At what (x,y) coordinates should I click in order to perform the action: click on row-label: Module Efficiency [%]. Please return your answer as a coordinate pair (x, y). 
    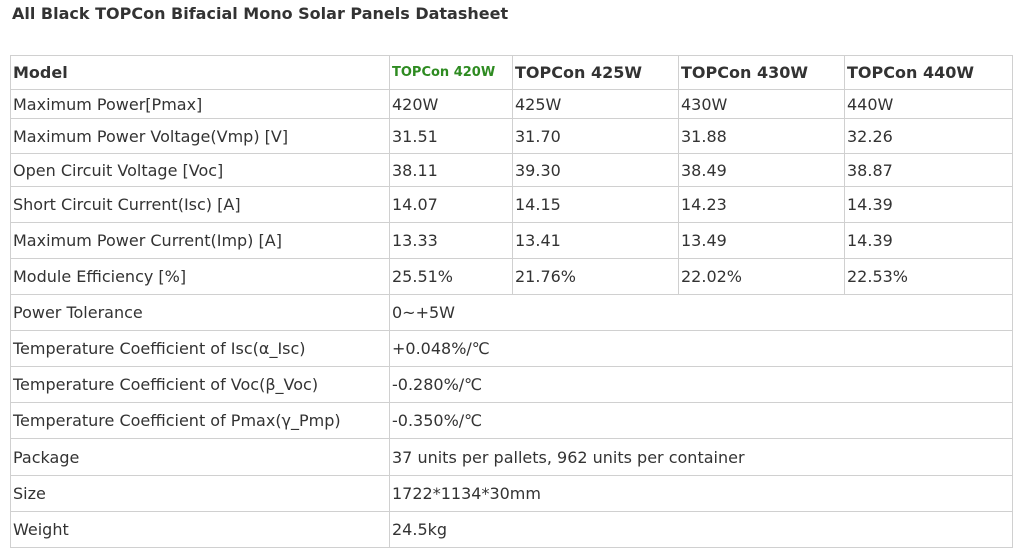
    Looking at the image, I should click on (200, 276).